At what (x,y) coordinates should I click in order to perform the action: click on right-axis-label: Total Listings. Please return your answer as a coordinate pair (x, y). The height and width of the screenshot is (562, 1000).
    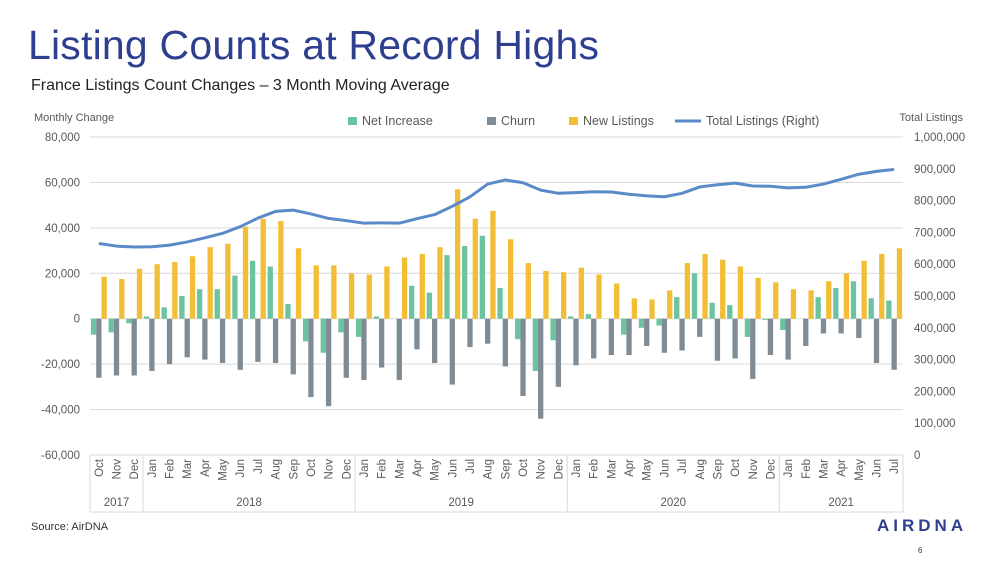
    Looking at the image, I should click on (931, 118).